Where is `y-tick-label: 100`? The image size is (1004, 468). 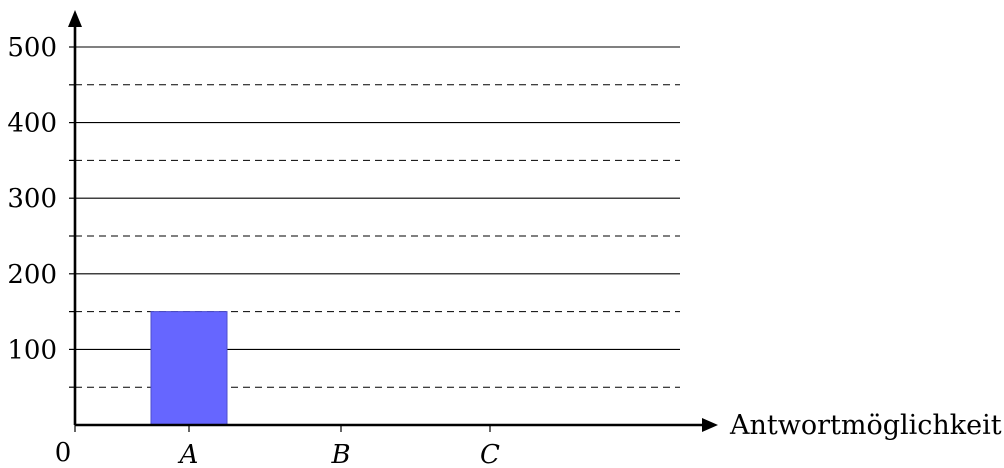 y-tick-label: 100 is located at coordinates (32, 350).